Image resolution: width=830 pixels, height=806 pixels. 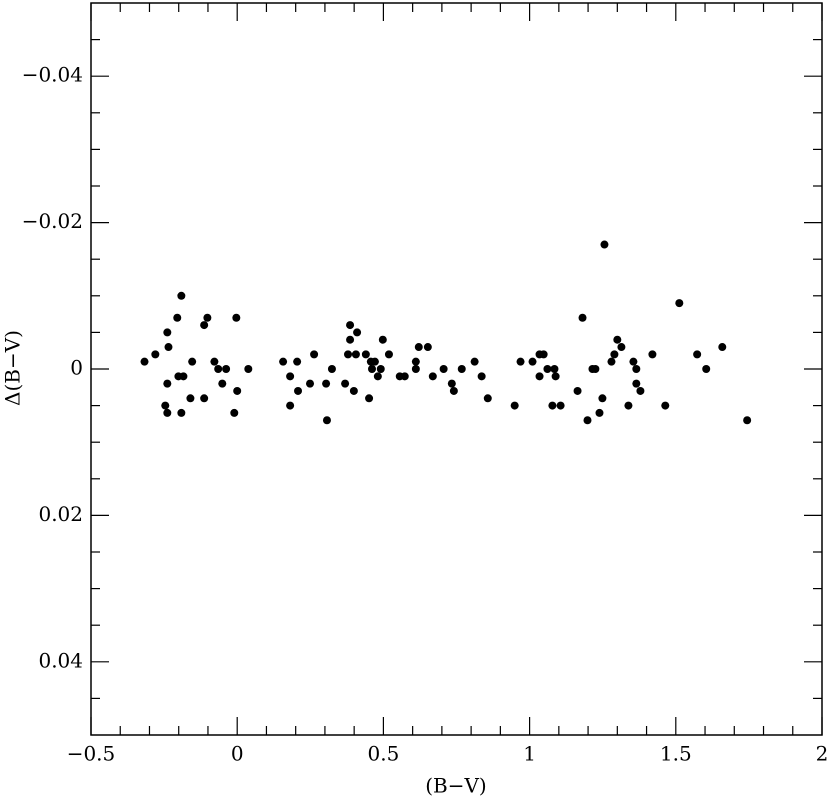 What do you see at coordinates (456, 786) in the screenshot?
I see `x-axis-label: (B−V)` at bounding box center [456, 786].